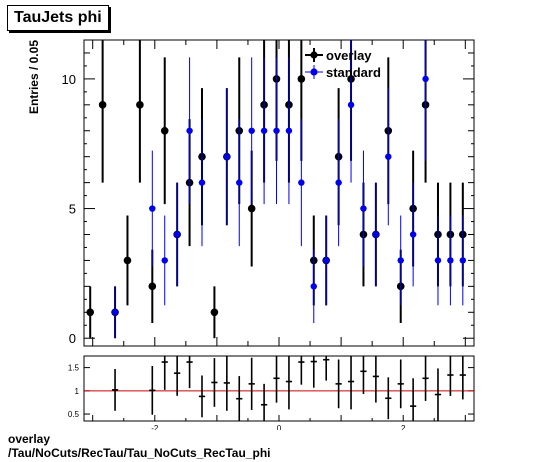  What do you see at coordinates (288, 388) in the screenshot?
I see `ratio-plot-marks` at bounding box center [288, 388].